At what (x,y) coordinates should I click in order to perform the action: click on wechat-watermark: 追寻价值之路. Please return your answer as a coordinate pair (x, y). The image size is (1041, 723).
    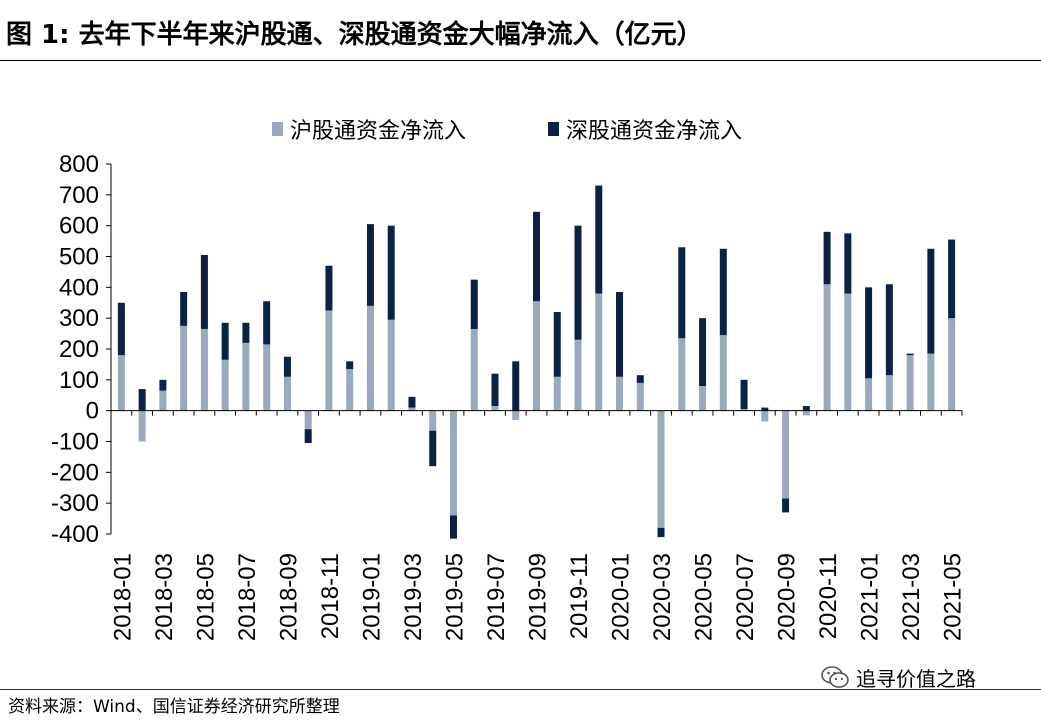
    Looking at the image, I should click on (898, 677).